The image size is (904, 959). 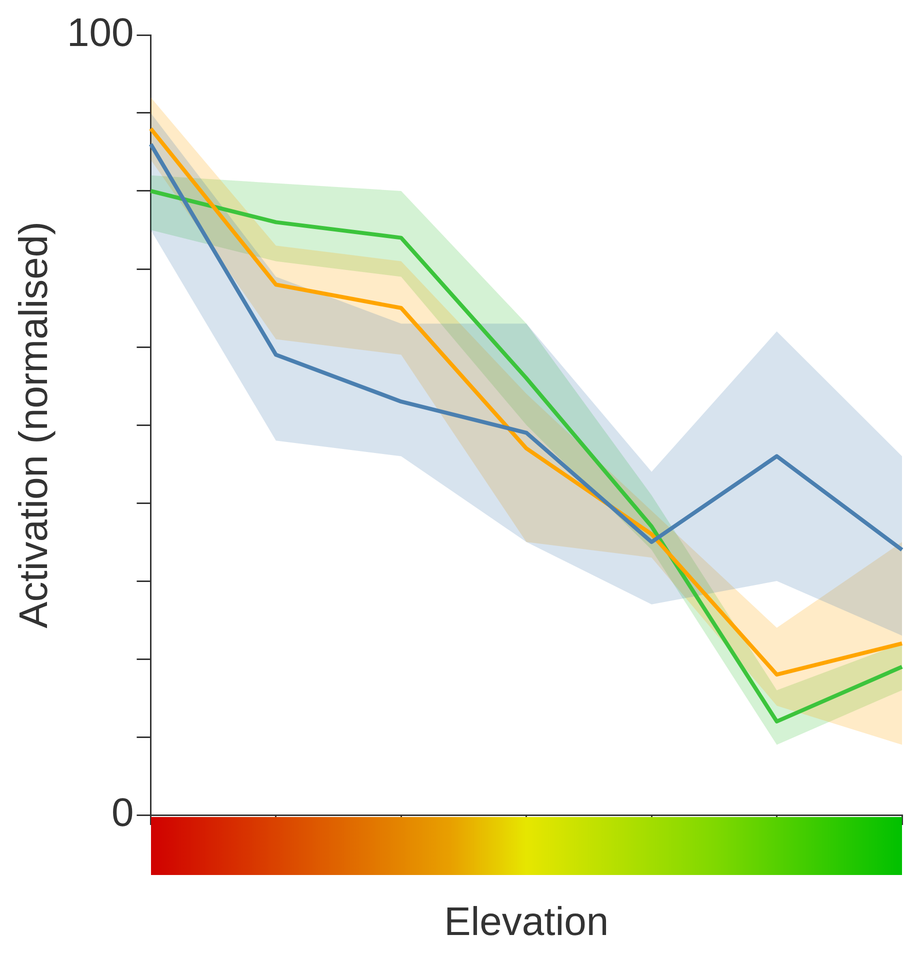 What do you see at coordinates (122, 813) in the screenshot?
I see `y-tick-label: 0` at bounding box center [122, 813].